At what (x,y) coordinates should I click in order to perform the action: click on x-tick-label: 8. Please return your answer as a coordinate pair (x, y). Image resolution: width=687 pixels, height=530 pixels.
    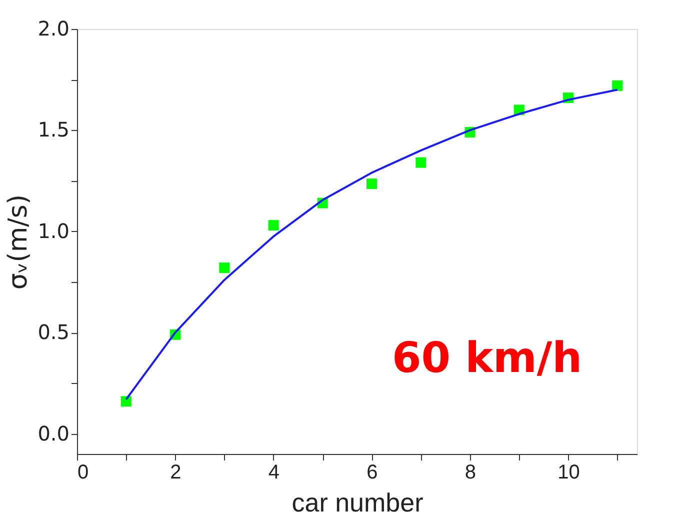
    Looking at the image, I should click on (470, 473).